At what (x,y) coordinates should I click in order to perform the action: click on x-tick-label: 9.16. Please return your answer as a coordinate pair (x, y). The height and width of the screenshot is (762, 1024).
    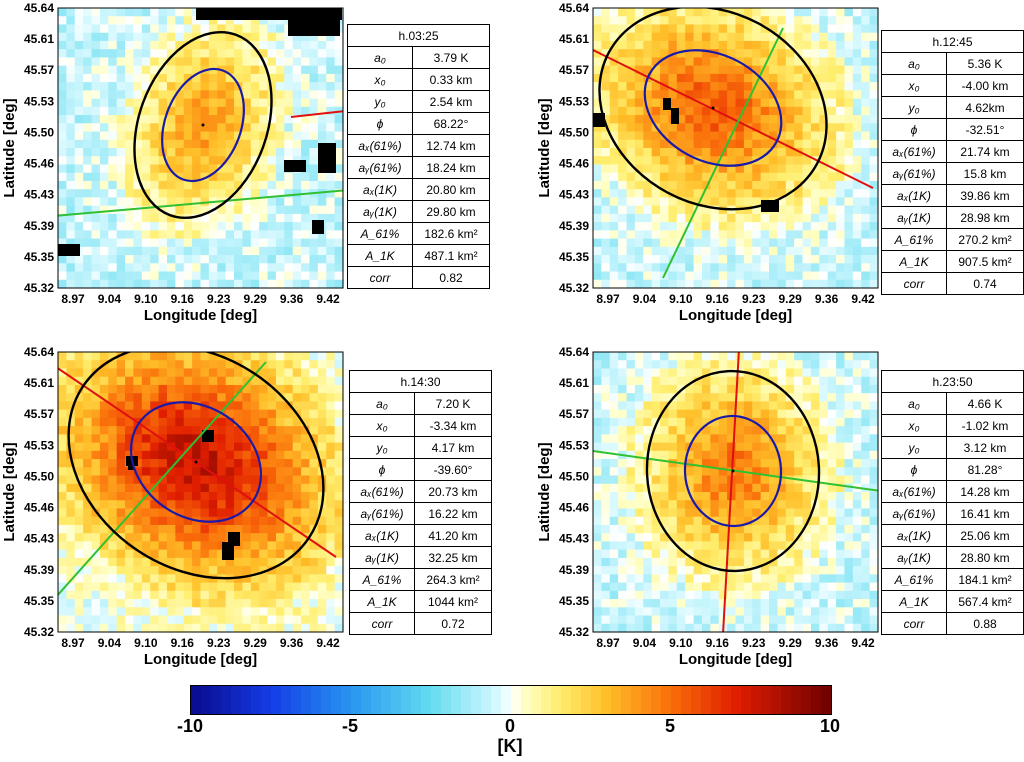
    Looking at the image, I should click on (718, 643).